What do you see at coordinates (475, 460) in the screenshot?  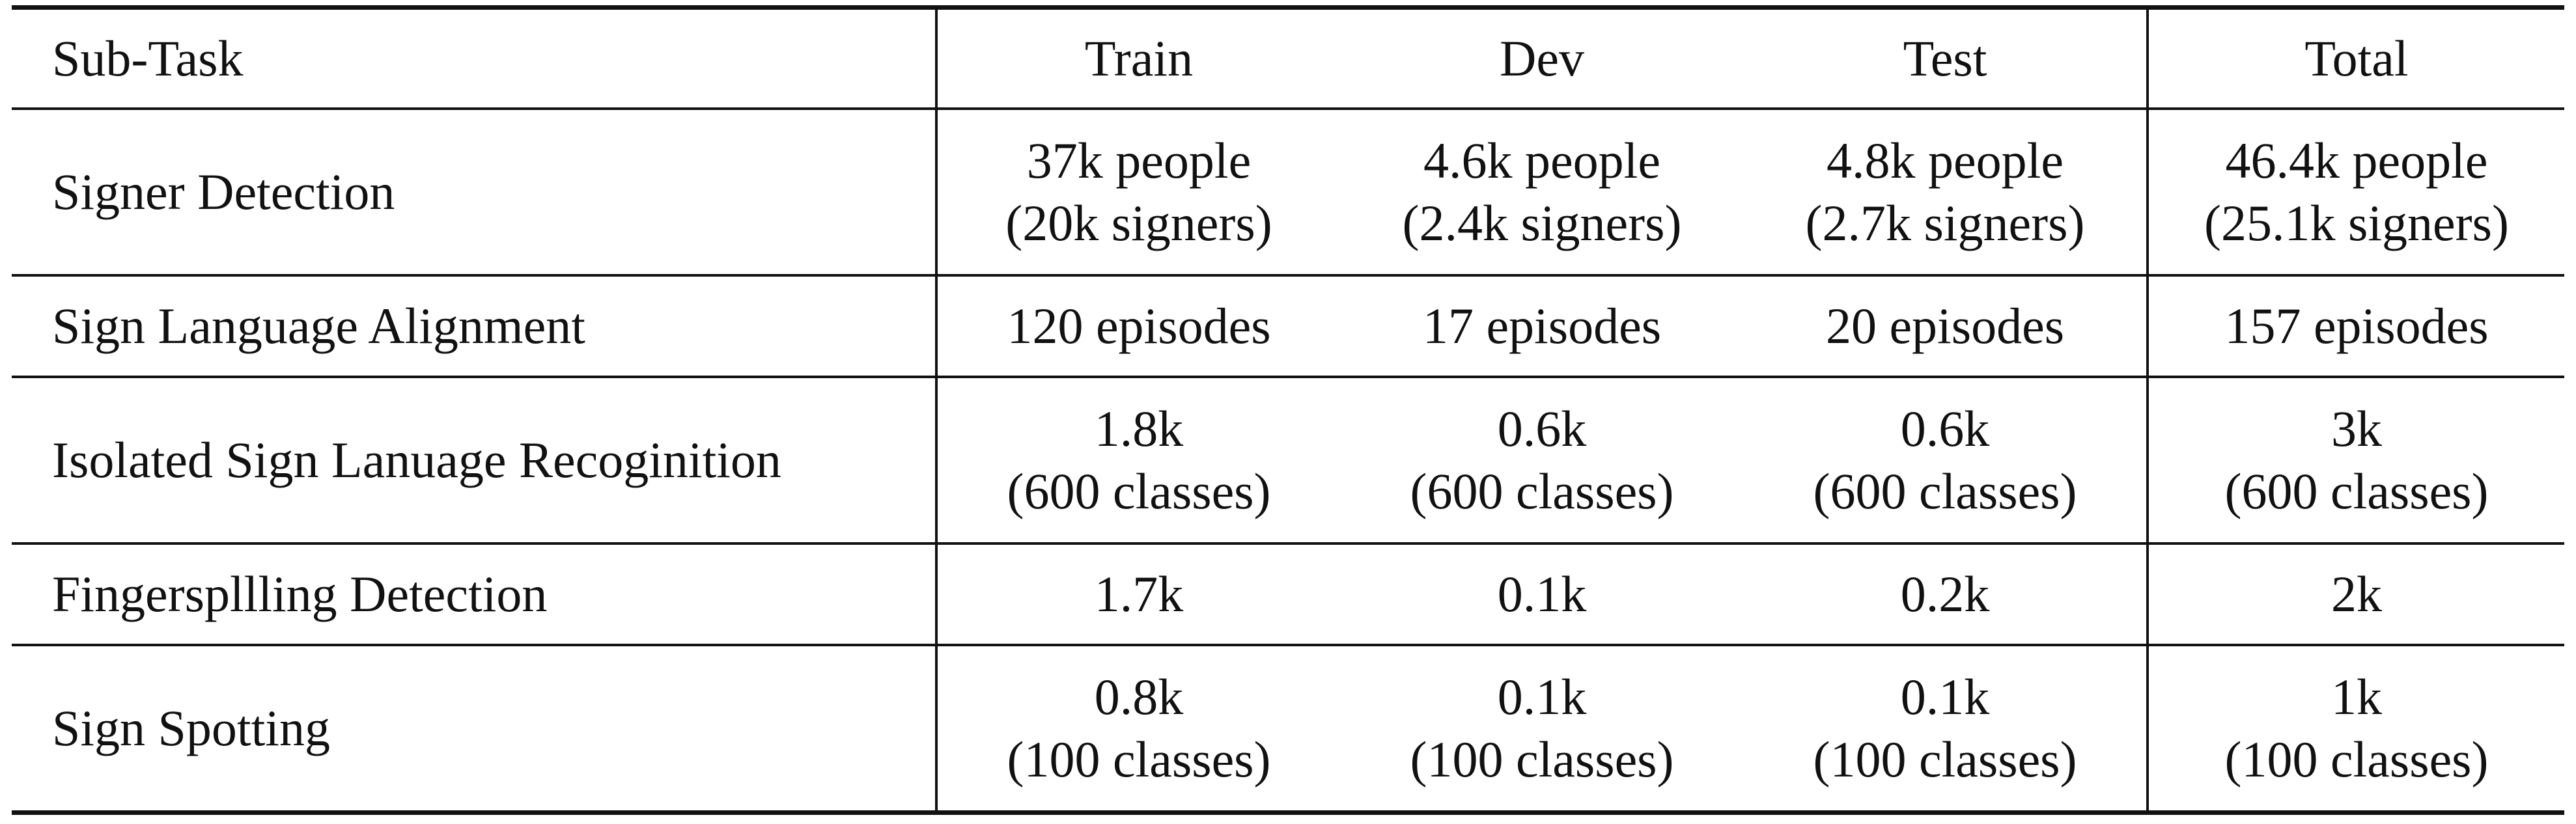 I see `row-label: Isolated Sign Lanuage Recoginition` at bounding box center [475, 460].